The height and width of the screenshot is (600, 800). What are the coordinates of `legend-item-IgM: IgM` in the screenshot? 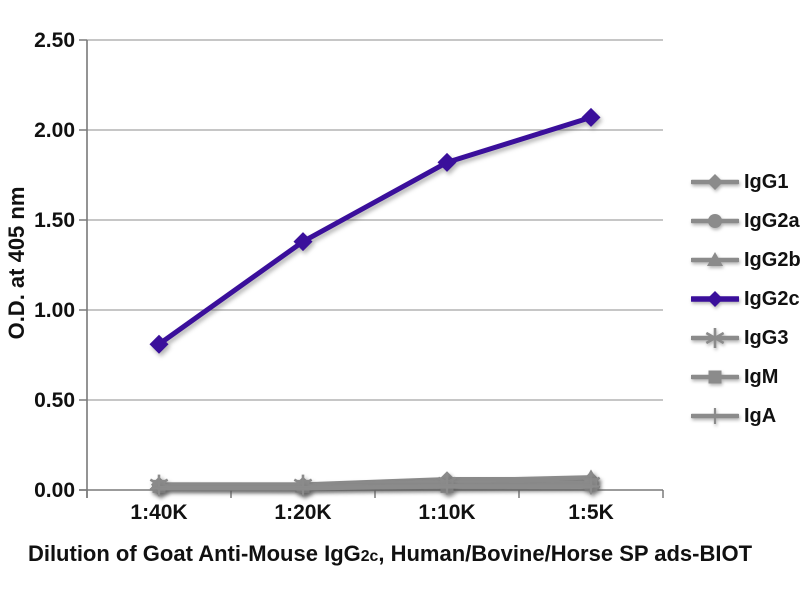 It's located at (745, 377).